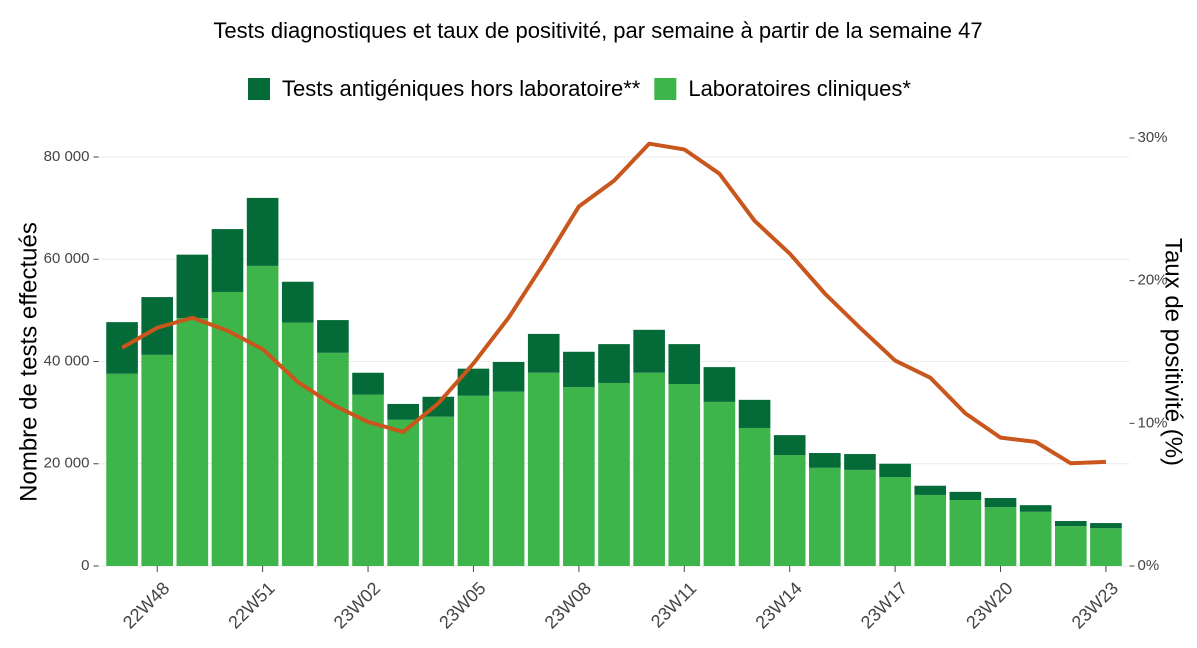 This screenshot has height=648, width=1197. Describe the element at coordinates (146, 605) in the screenshot. I see `x-tick-label: 22W48` at that location.